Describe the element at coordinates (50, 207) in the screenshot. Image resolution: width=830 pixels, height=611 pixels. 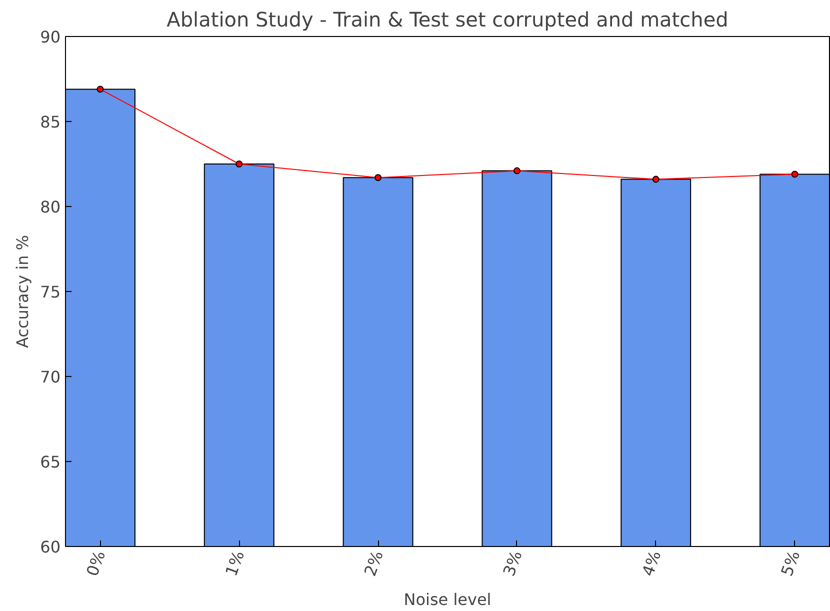
I see `y-tick-label: 80` at that location.